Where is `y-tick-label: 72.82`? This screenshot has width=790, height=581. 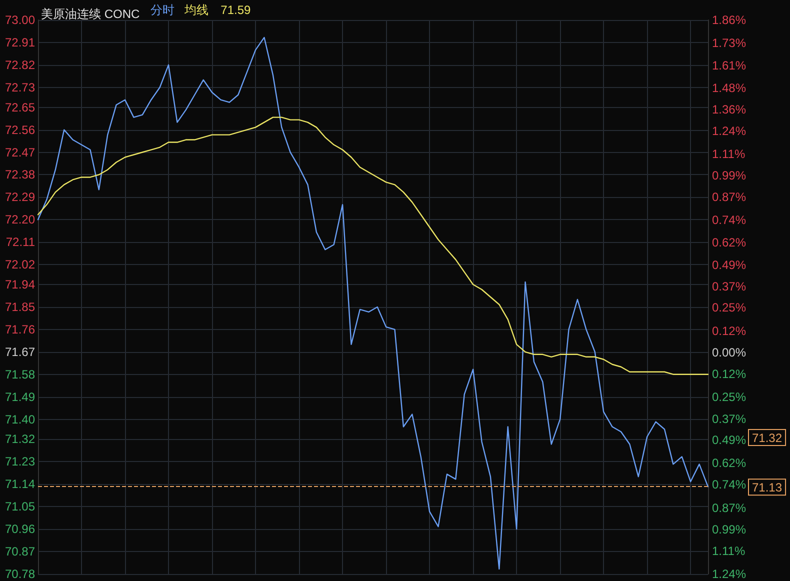
y-tick-label: 72.82 is located at coordinates (20, 65).